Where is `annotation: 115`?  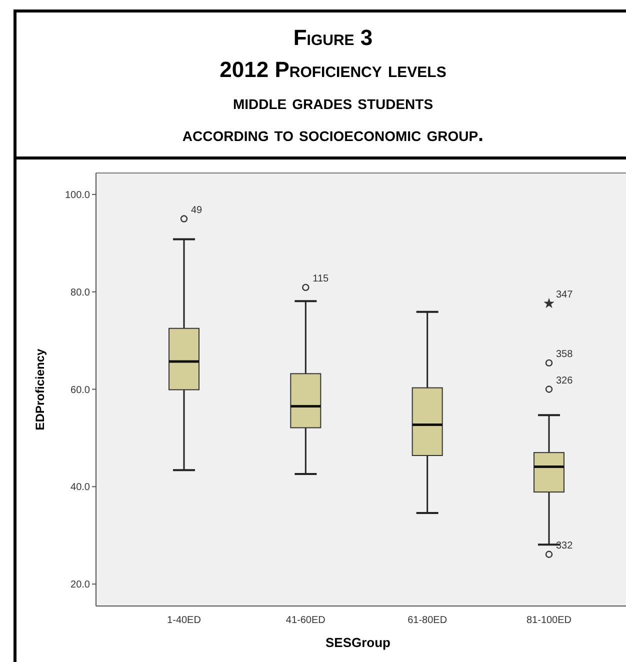 annotation: 115 is located at coordinates (321, 278).